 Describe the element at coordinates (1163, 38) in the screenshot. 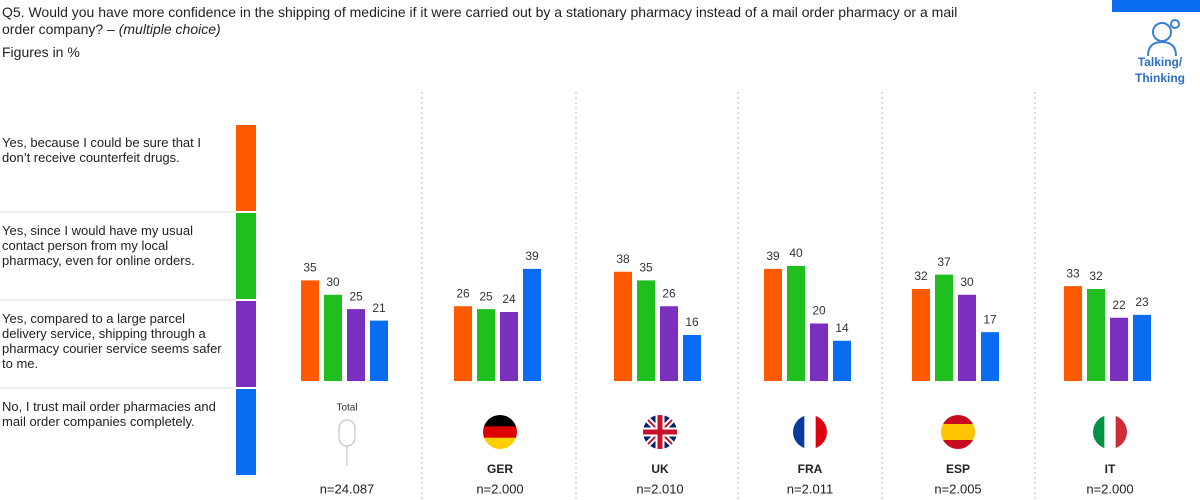

I see `talking-icon` at that location.